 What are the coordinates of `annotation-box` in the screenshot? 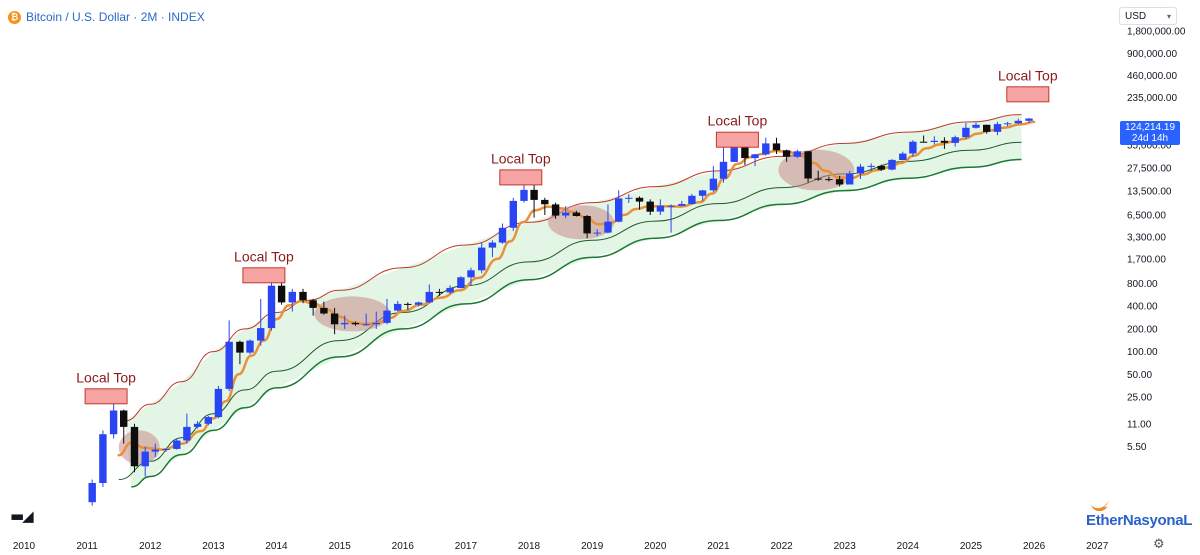 It's located at (737, 139).